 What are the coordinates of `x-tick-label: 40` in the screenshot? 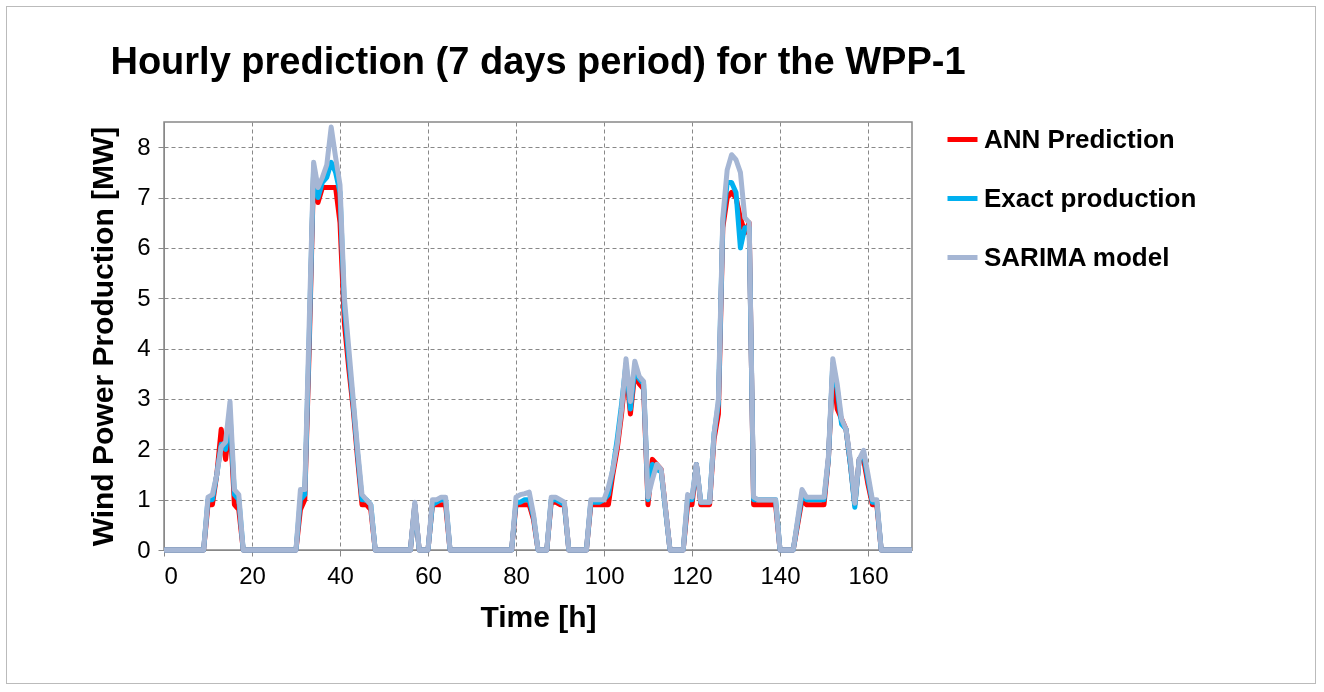 It's located at (340, 575).